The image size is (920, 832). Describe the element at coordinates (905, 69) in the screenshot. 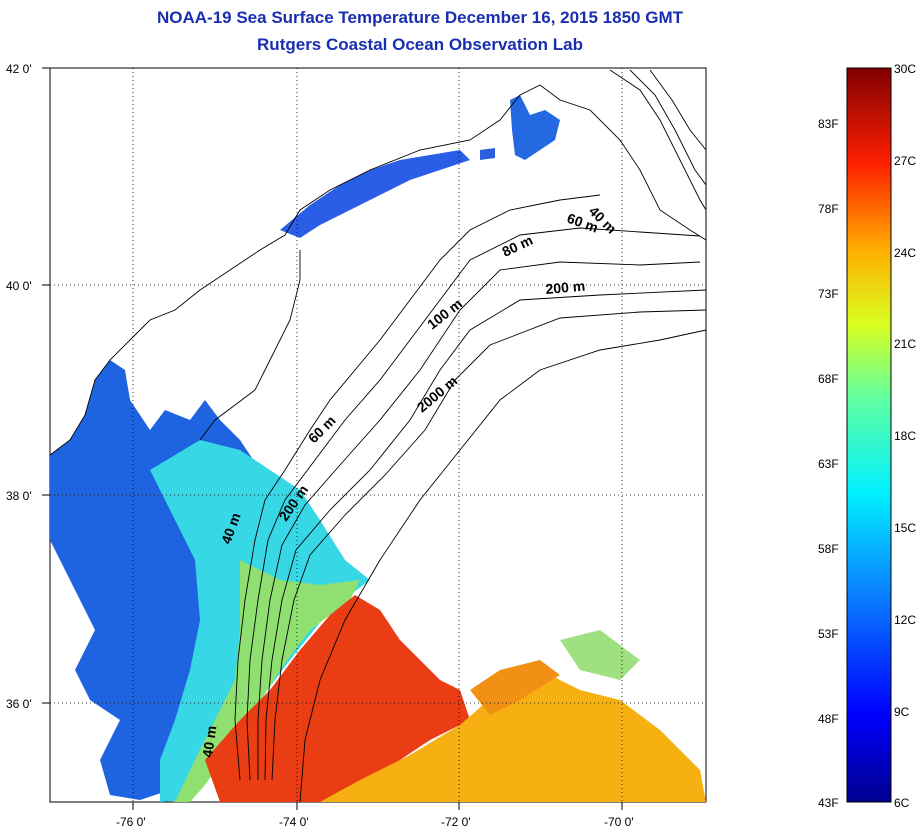

I see `colorbar-c-label: 30C` at that location.